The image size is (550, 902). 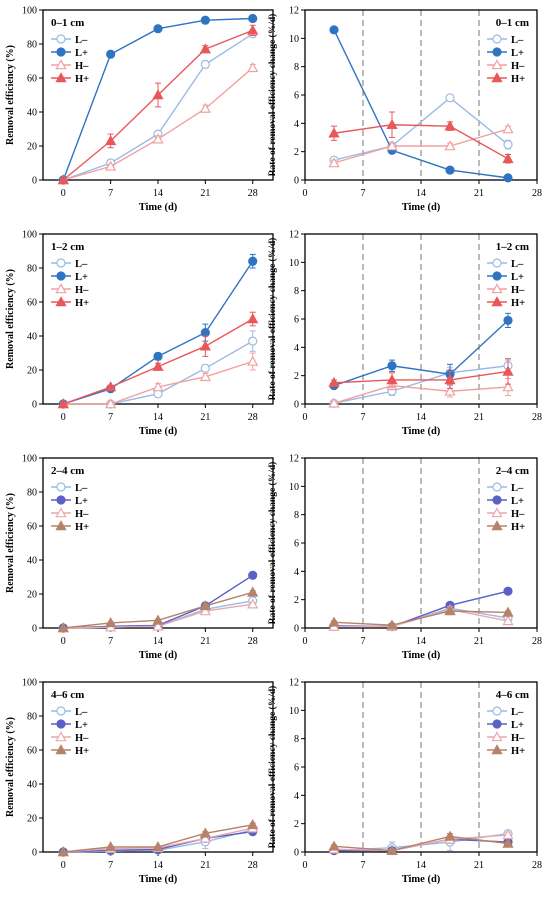 What do you see at coordinates (294, 235) in the screenshot?
I see `y-tick-label: 12` at bounding box center [294, 235].